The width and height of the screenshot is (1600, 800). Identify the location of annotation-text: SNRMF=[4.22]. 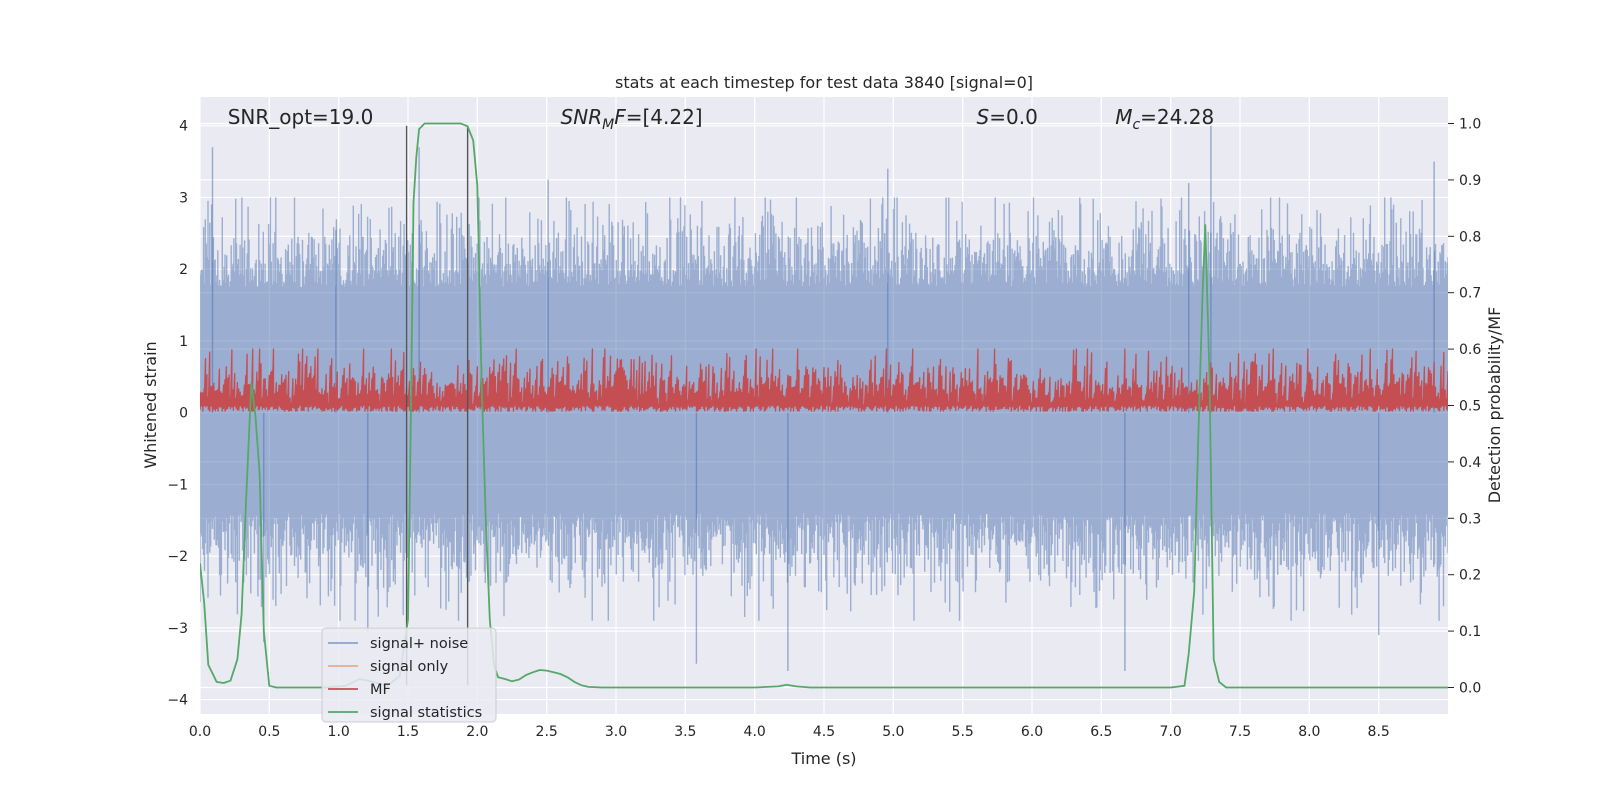
(632, 119).